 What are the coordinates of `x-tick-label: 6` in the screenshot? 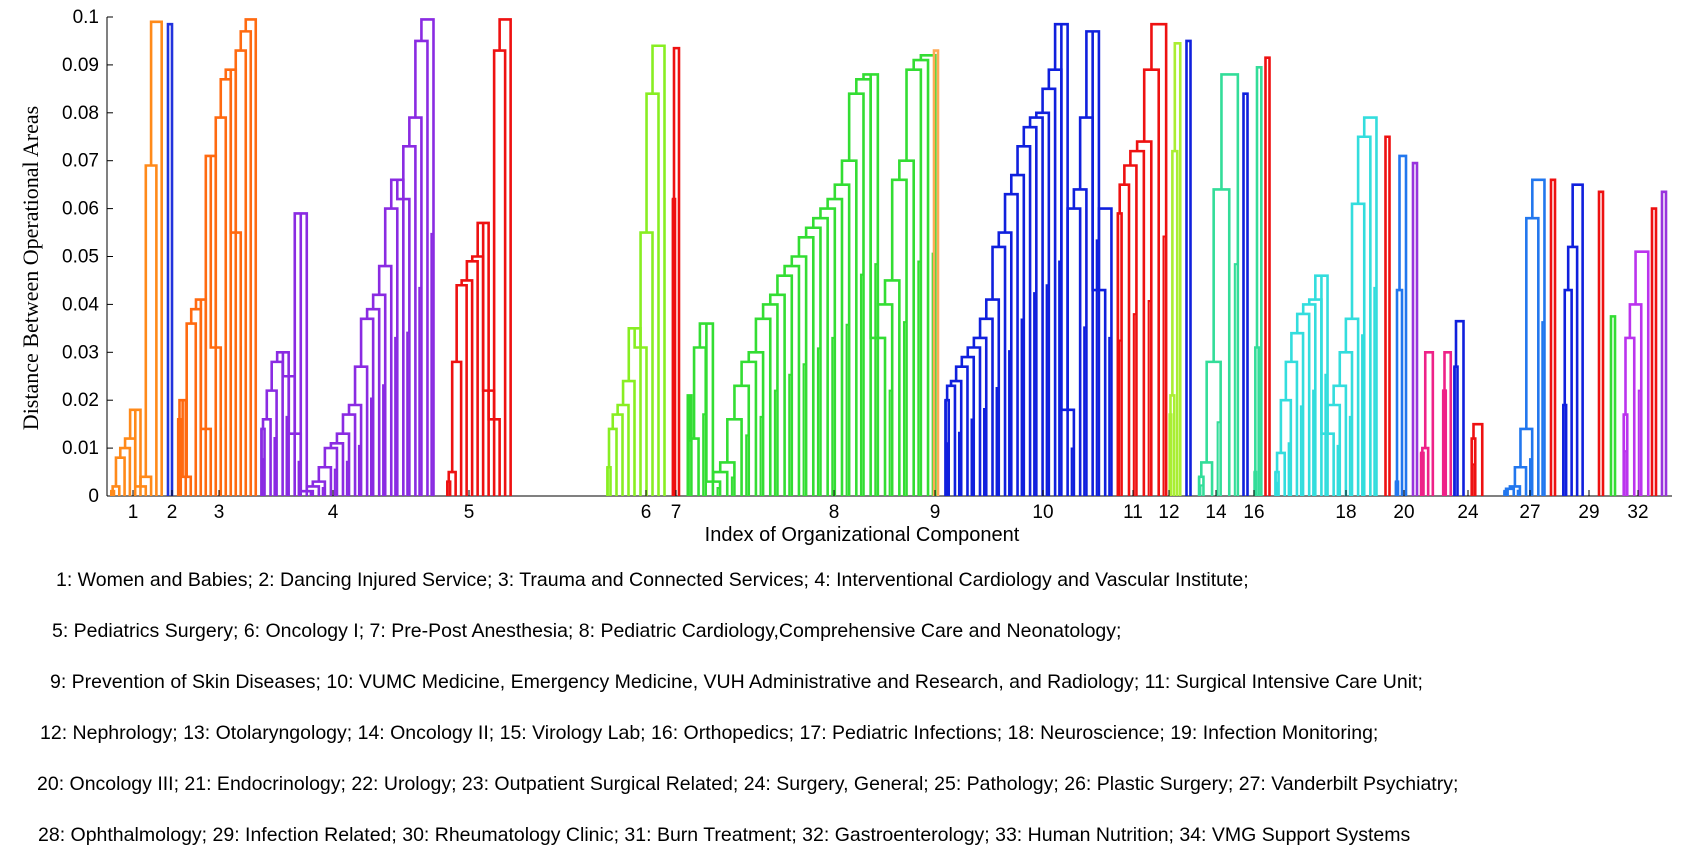 It's located at (646, 512).